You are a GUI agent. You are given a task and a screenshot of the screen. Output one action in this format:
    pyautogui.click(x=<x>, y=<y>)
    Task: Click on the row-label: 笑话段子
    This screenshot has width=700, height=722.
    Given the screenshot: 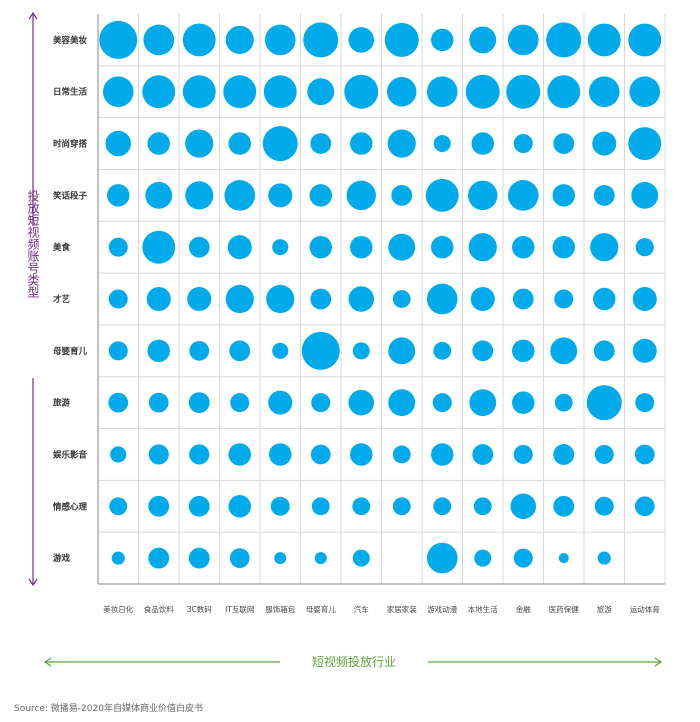 What is the action you would take?
    pyautogui.click(x=70, y=195)
    